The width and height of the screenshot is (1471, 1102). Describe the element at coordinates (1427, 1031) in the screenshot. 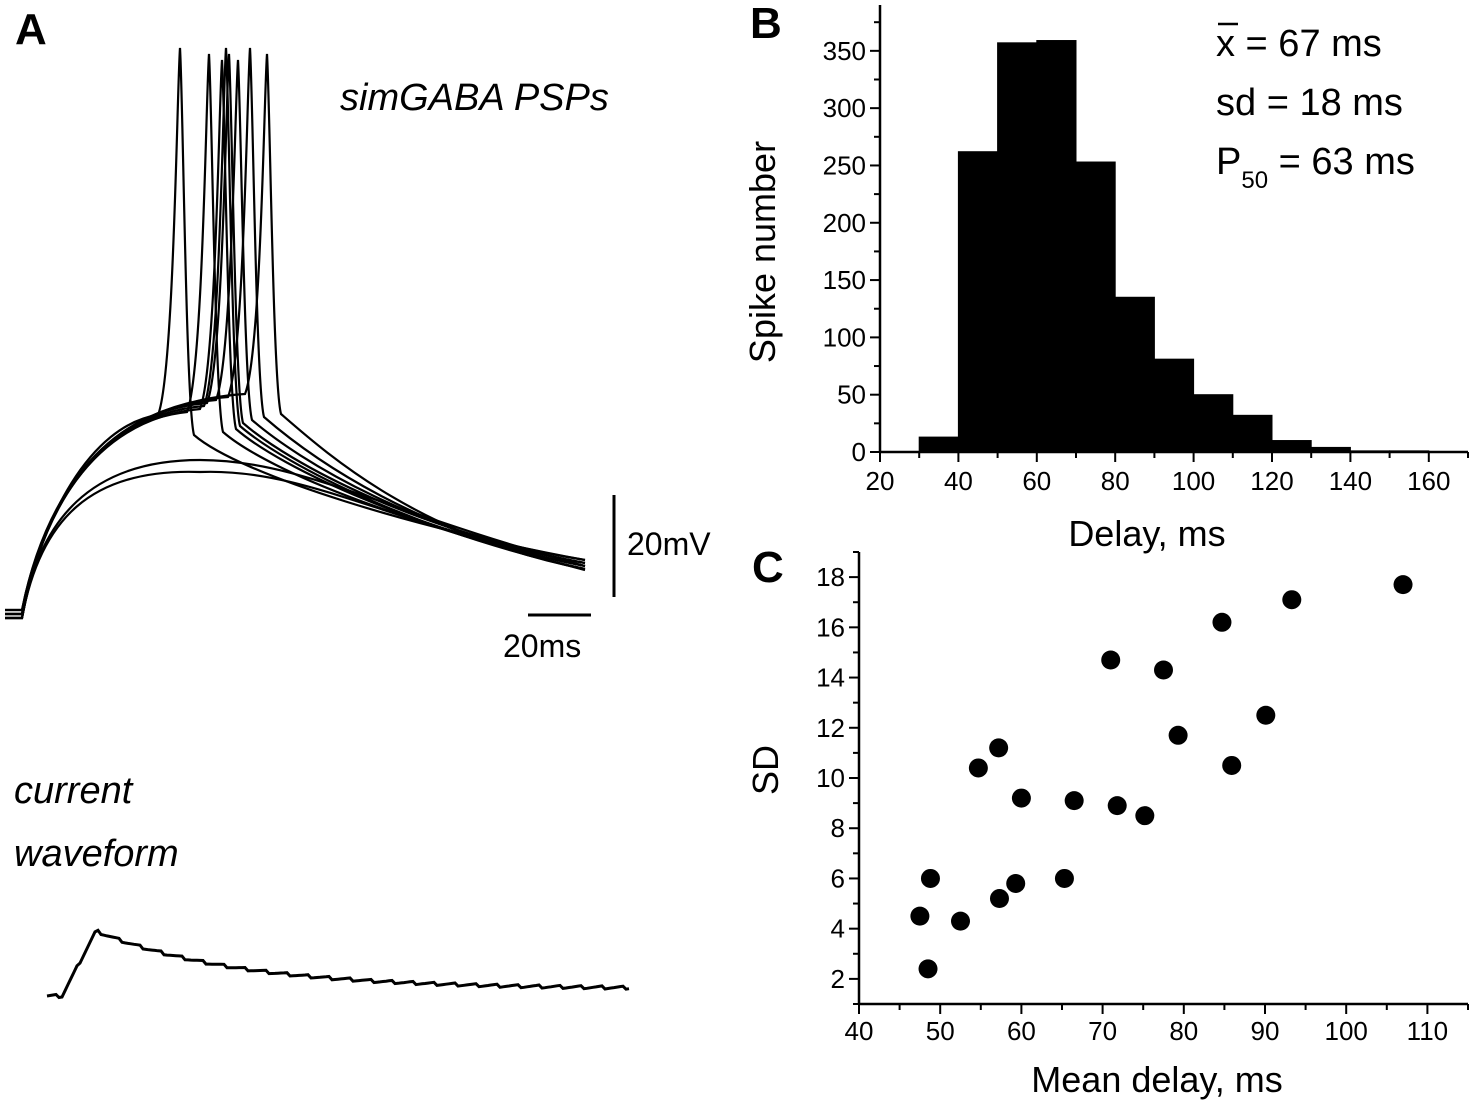

I see `scatter-x-tick-label: 110` at that location.